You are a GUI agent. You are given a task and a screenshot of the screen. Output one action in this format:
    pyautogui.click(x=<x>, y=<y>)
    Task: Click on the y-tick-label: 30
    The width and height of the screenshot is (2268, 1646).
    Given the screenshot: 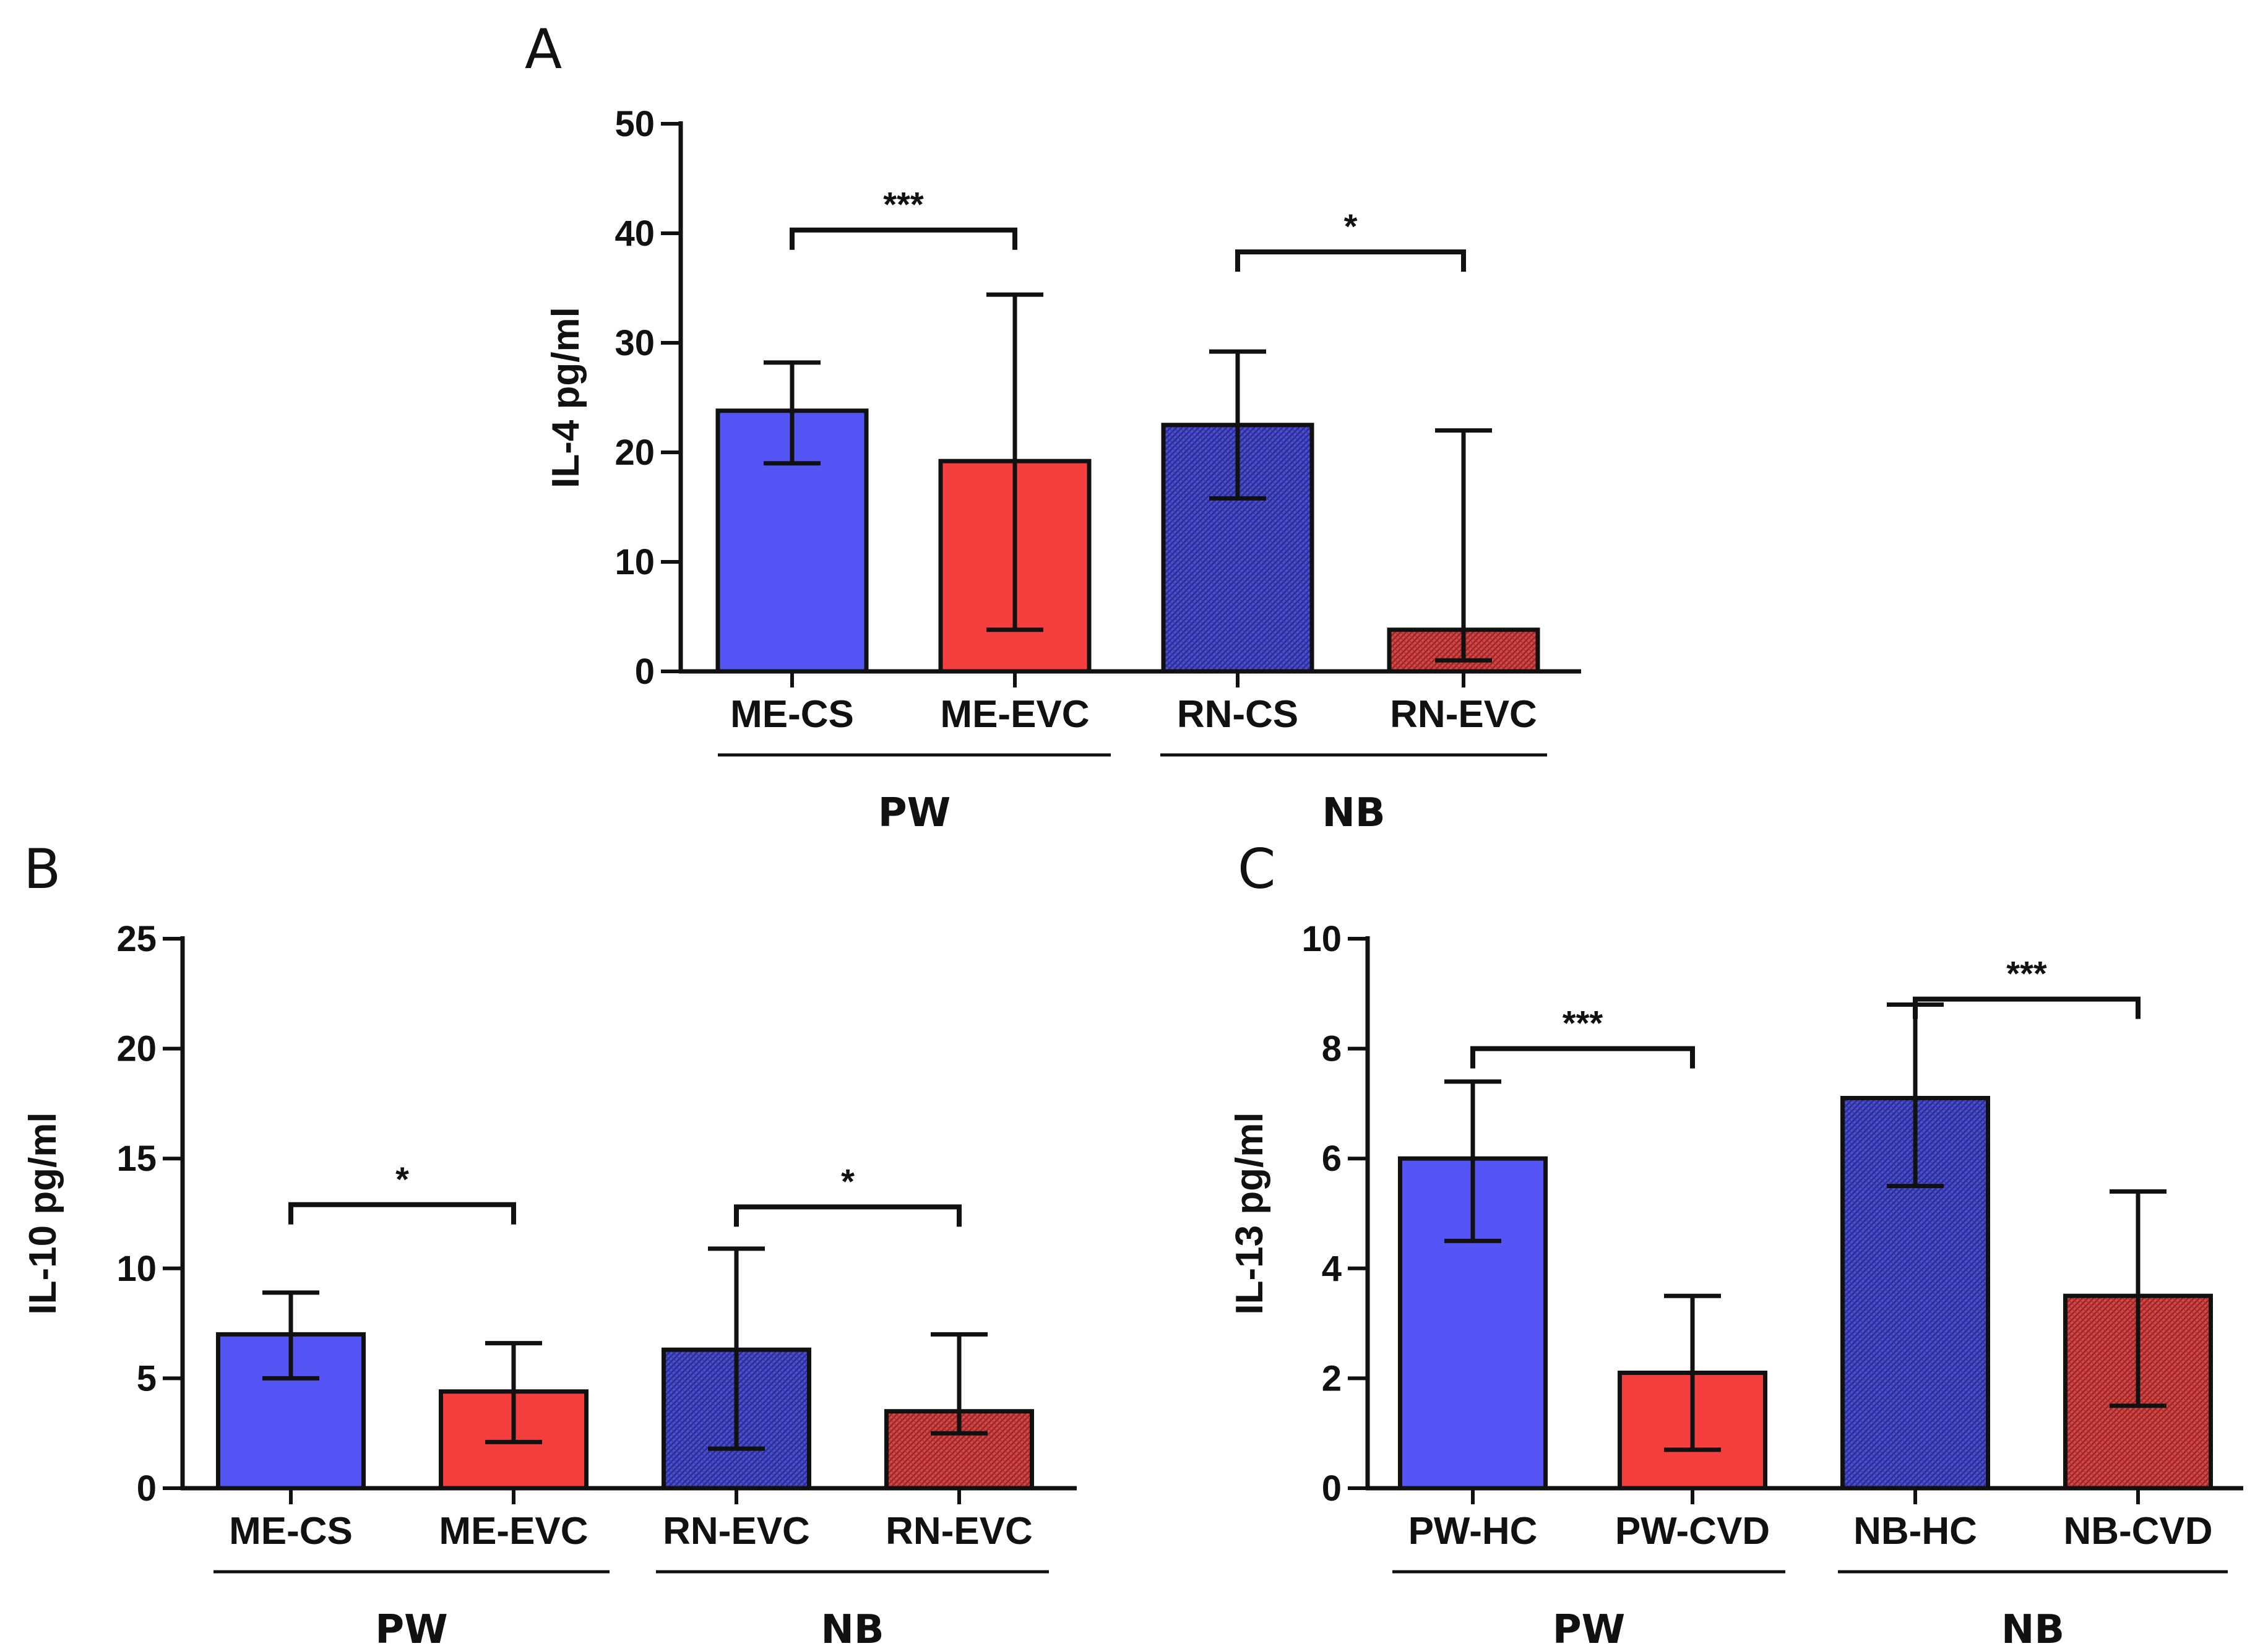 What is the action you would take?
    pyautogui.click(x=634, y=343)
    